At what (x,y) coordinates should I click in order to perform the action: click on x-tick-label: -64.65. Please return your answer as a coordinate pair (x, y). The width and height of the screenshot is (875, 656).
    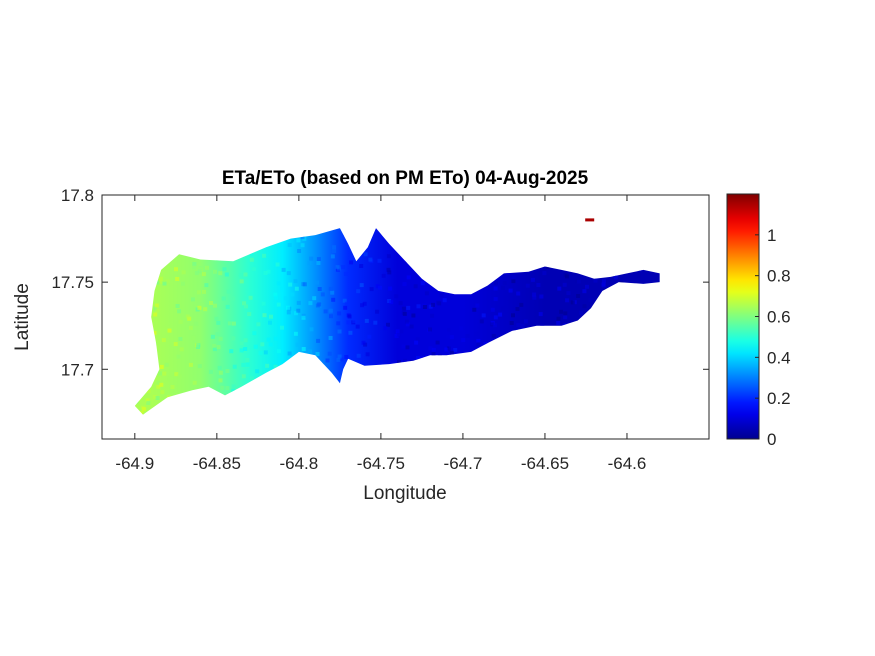
    Looking at the image, I should click on (545, 463).